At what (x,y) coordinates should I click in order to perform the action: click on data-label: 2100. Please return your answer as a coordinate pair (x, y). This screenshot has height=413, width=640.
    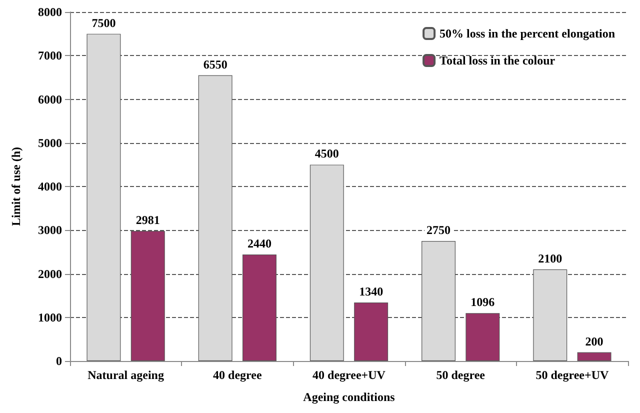
    Looking at the image, I should click on (550, 258).